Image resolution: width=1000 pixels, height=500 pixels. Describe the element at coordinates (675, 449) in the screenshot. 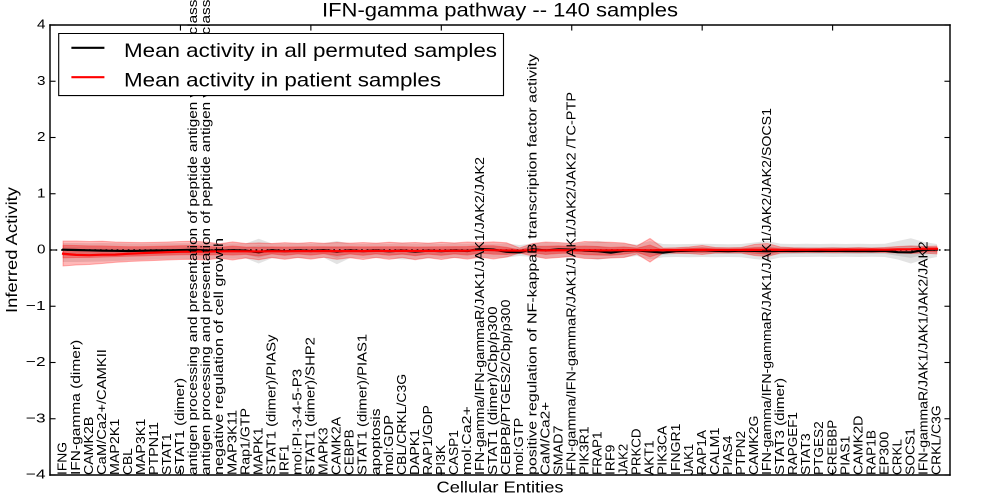

I see `svg-text: IFNGR1` at that location.